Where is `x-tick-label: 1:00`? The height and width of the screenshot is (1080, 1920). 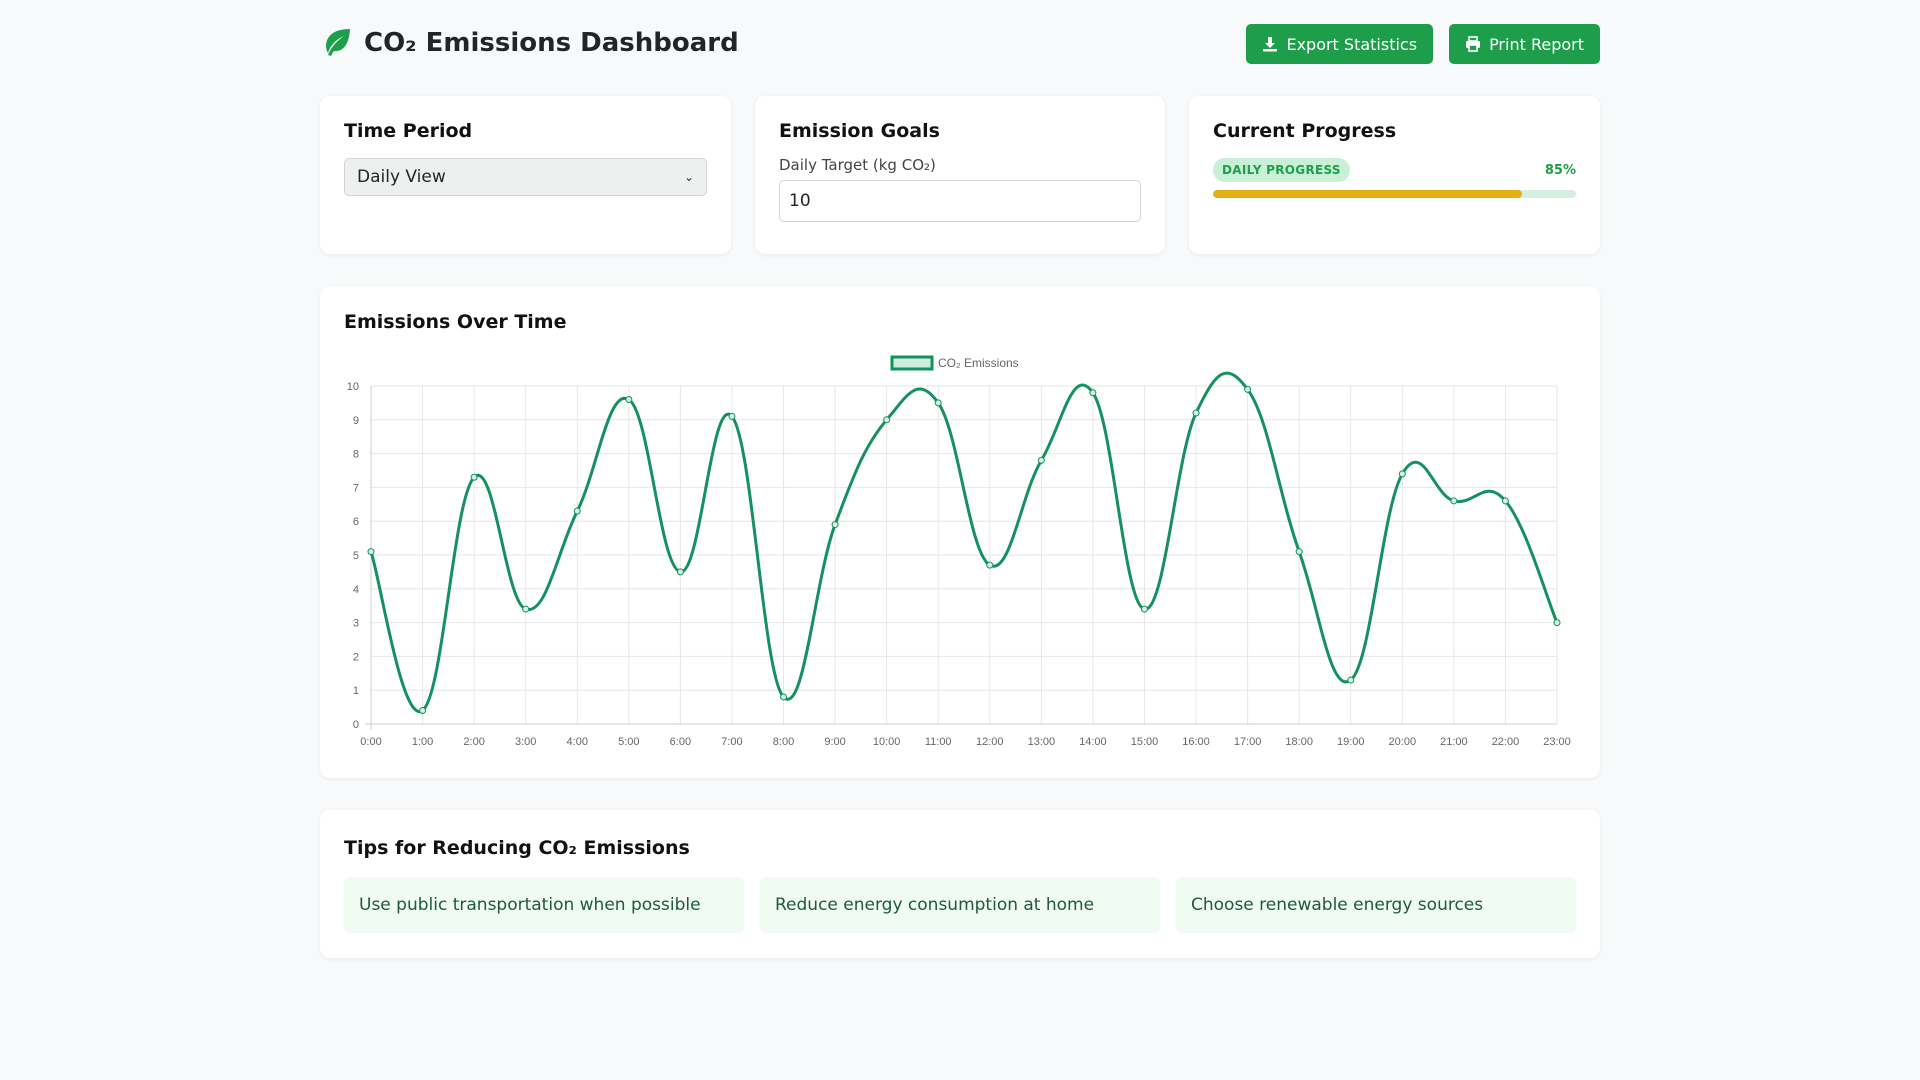
x-tick-label: 1:00 is located at coordinates (422, 742).